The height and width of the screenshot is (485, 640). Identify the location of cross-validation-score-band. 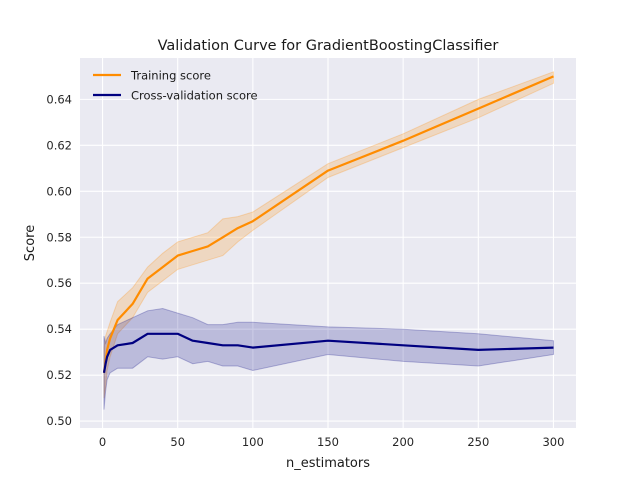
(328, 358).